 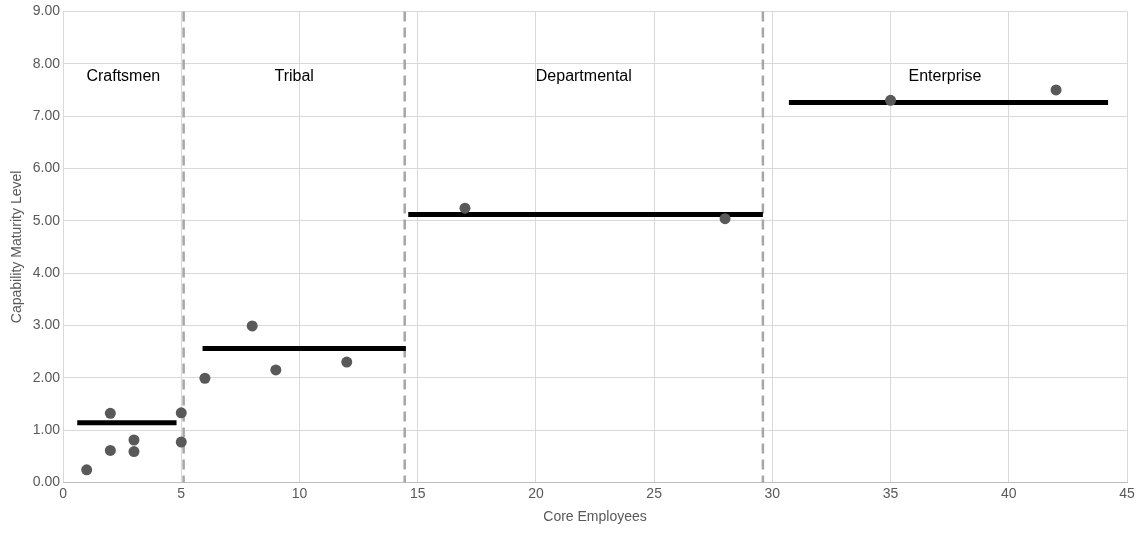 What do you see at coordinates (536, 492) in the screenshot?
I see `x-tick-label: 20` at bounding box center [536, 492].